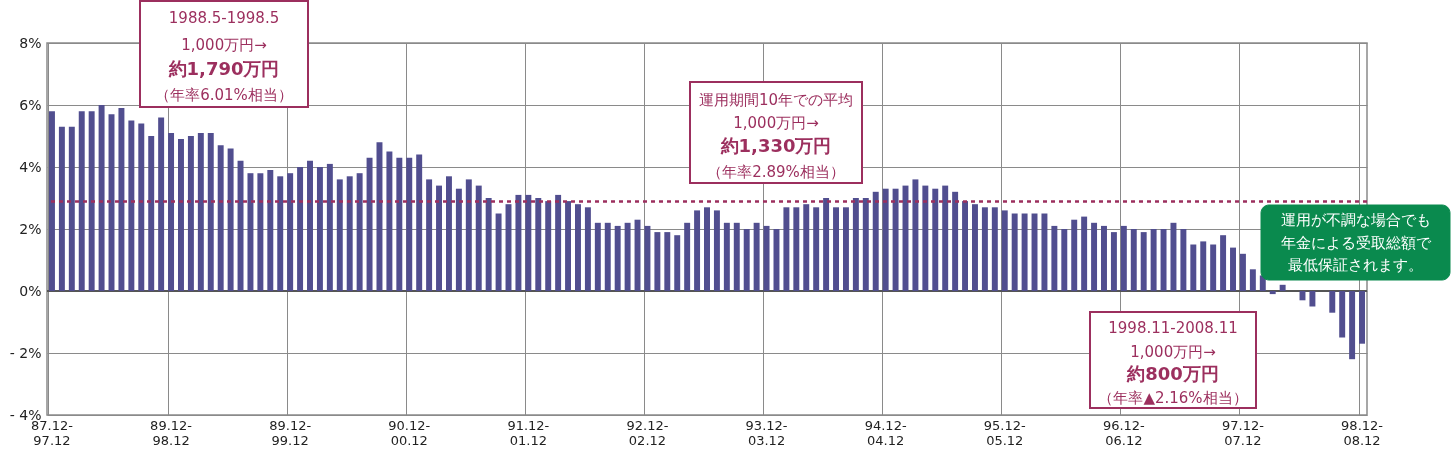  I want to click on x-tick-label: 89.12-99.12, so click(290, 432).